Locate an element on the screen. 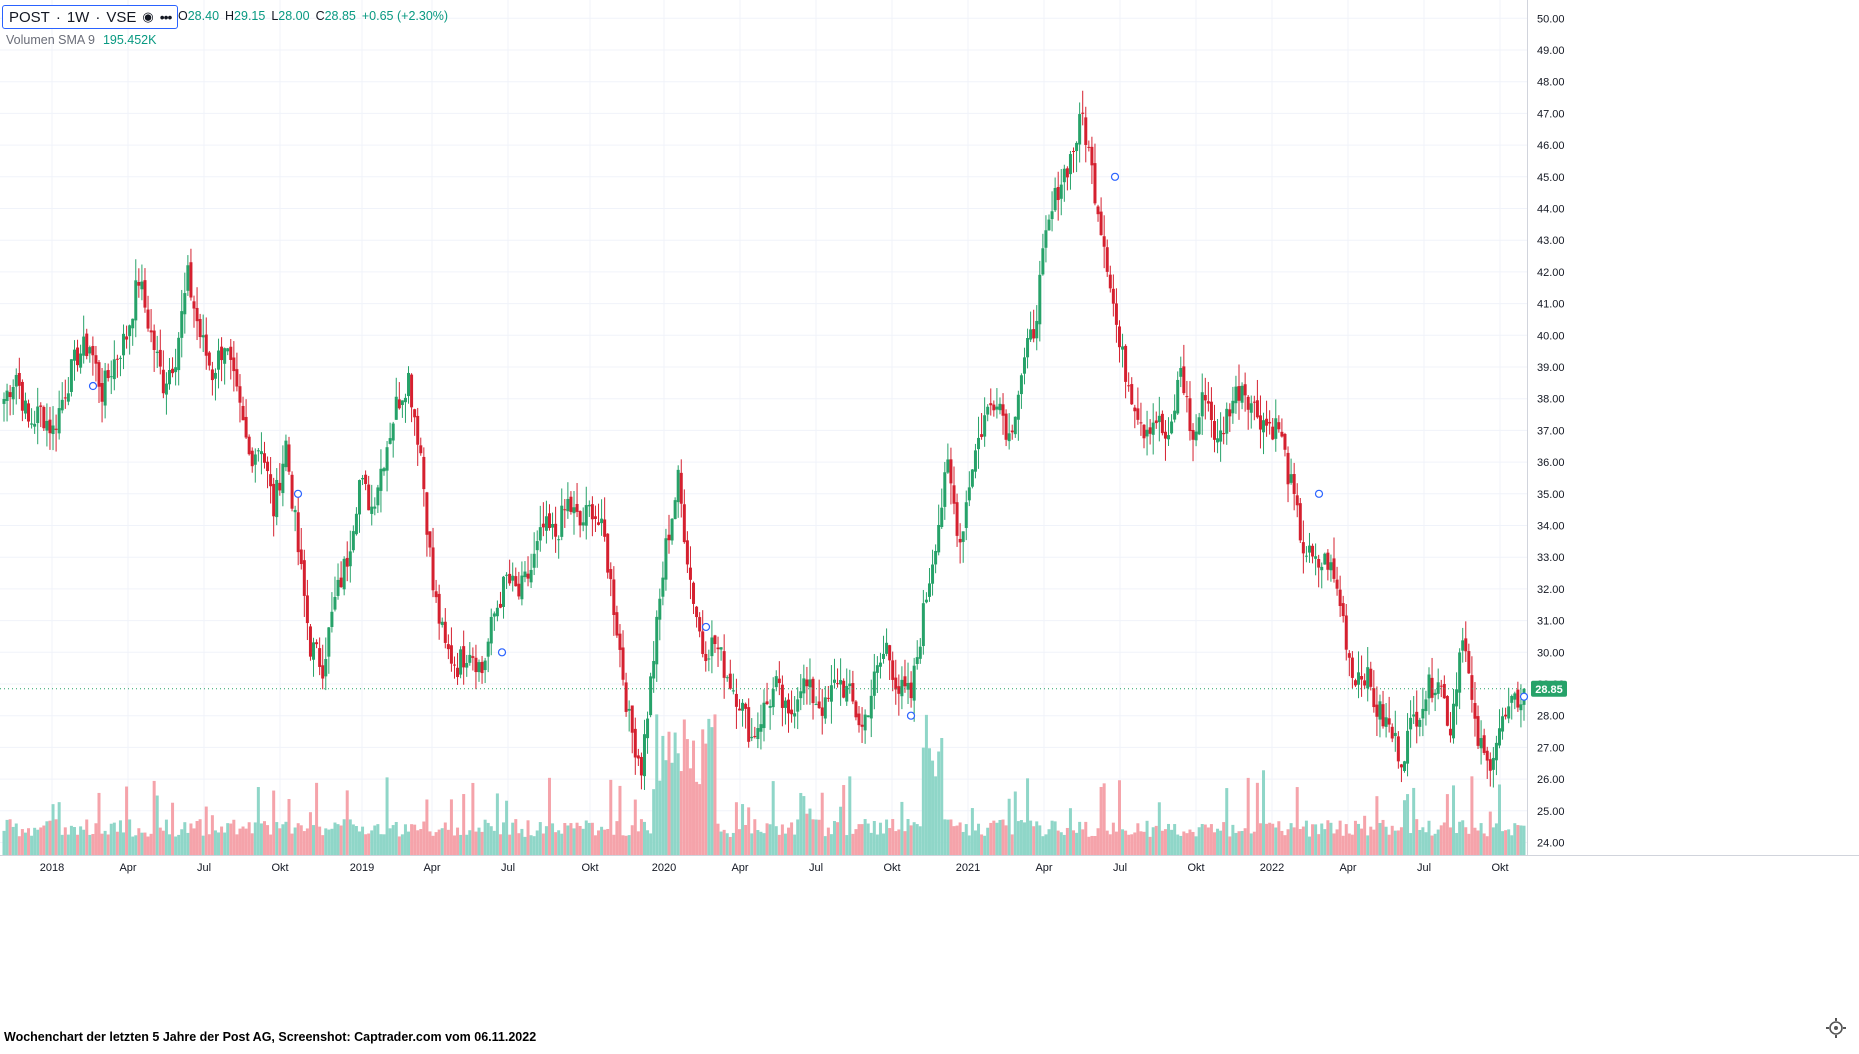 The width and height of the screenshot is (1859, 1054). more-icon: ••• is located at coordinates (166, 17).